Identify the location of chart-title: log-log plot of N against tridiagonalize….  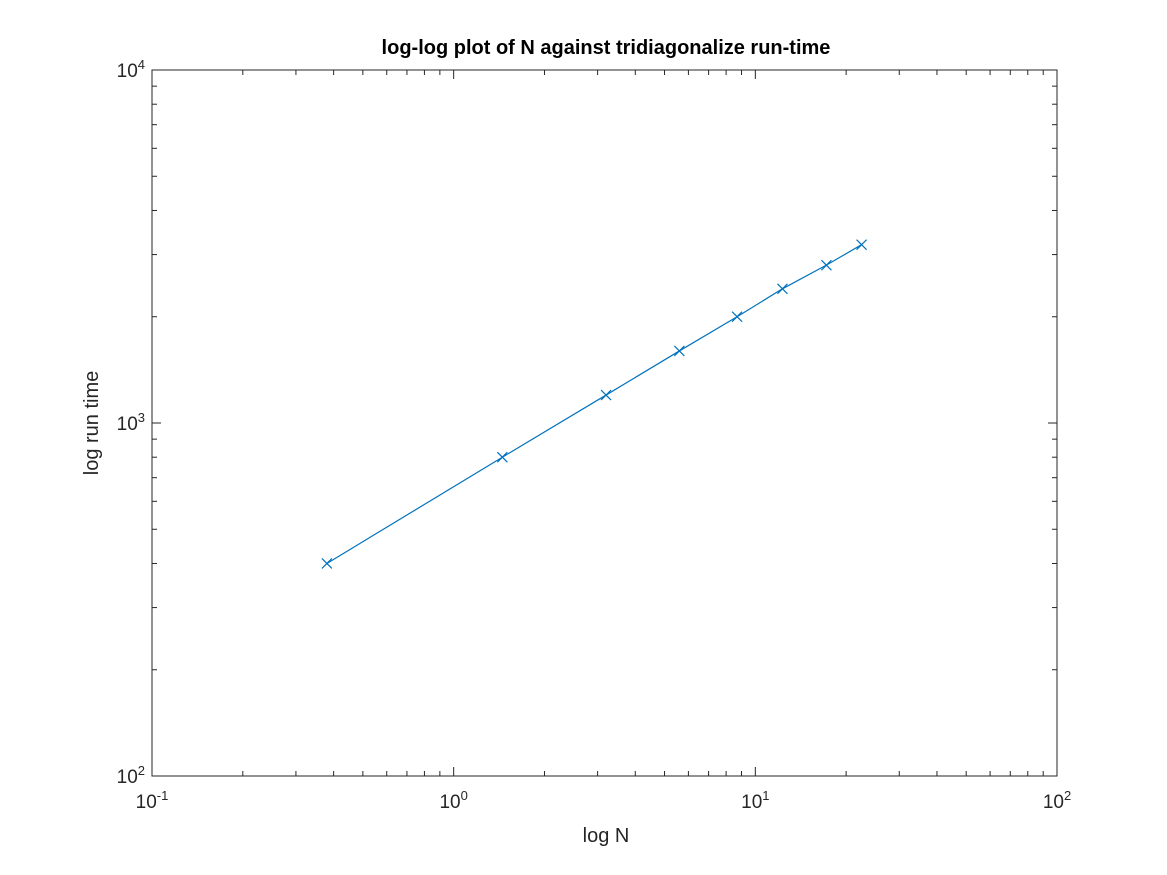
(606, 48).